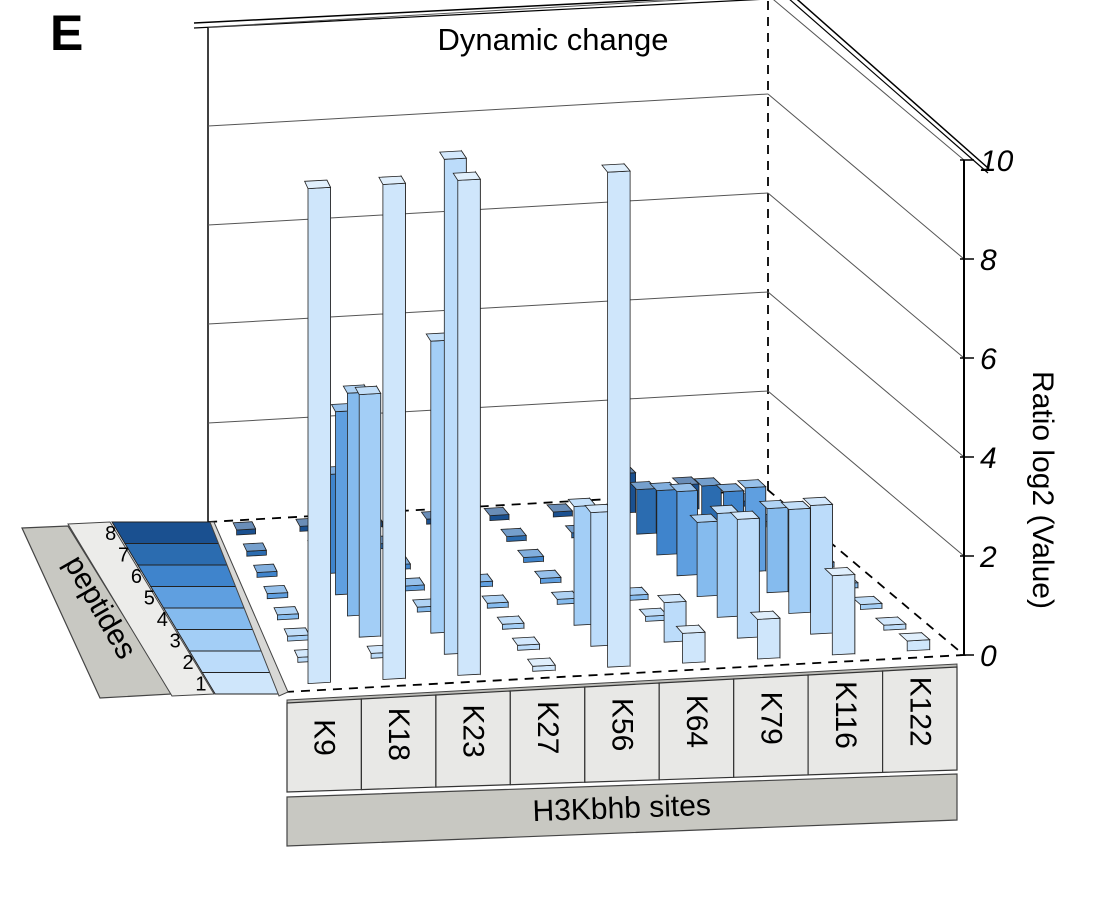 The height and width of the screenshot is (904, 1106). What do you see at coordinates (1042, 490) in the screenshot?
I see `z-axis-label: Ratio log2 (Value)` at bounding box center [1042, 490].